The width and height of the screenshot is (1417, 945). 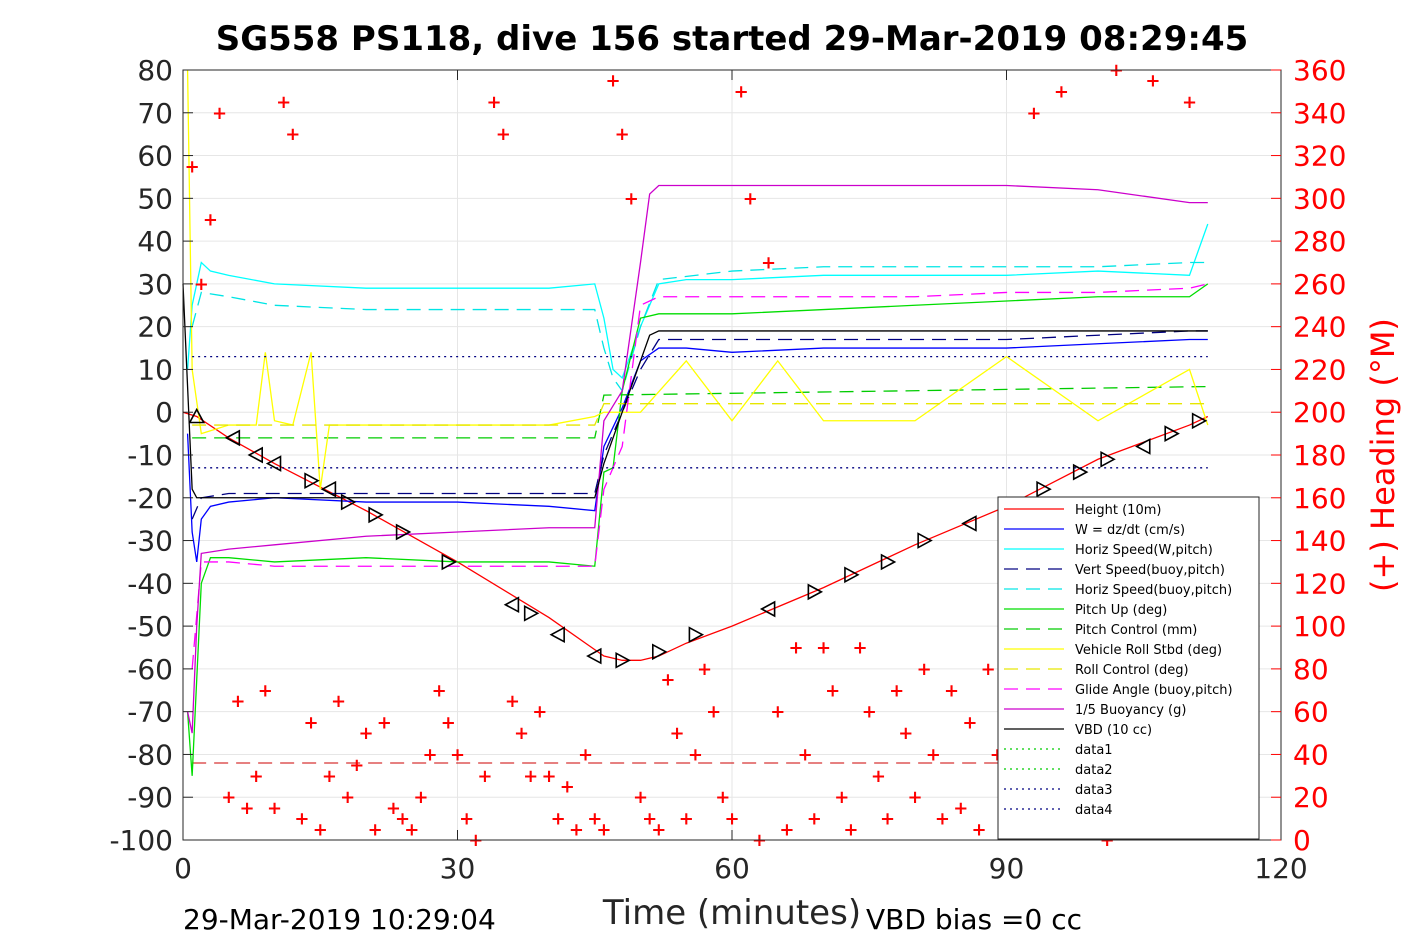 What do you see at coordinates (1319, 626) in the screenshot?
I see `y2-tick-label: 100` at bounding box center [1319, 626].